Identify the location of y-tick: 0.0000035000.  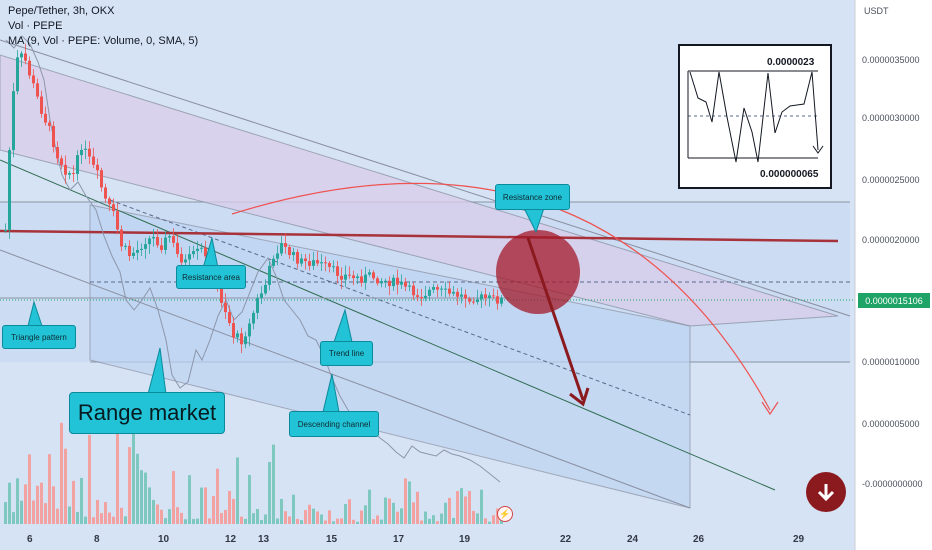
(891, 60).